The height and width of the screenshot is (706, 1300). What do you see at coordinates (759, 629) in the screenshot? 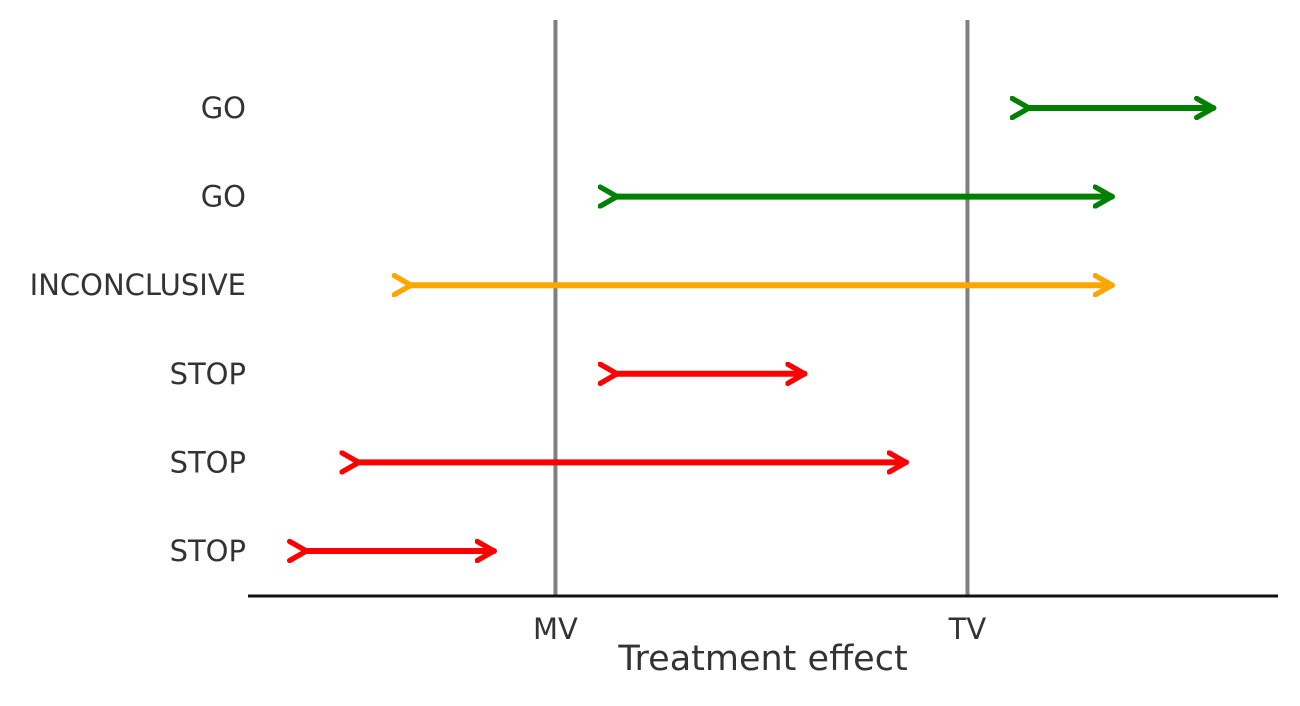
I see `x-tick-labels: MV TV` at bounding box center [759, 629].